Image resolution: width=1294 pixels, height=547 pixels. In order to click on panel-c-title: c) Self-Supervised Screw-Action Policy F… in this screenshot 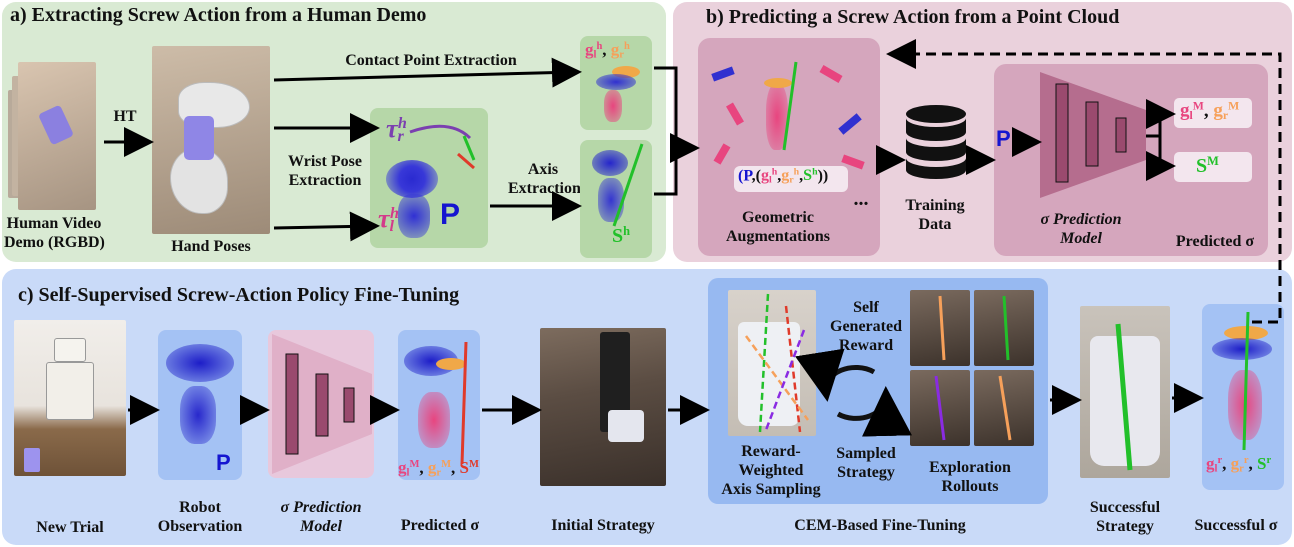, I will do `click(239, 295)`.